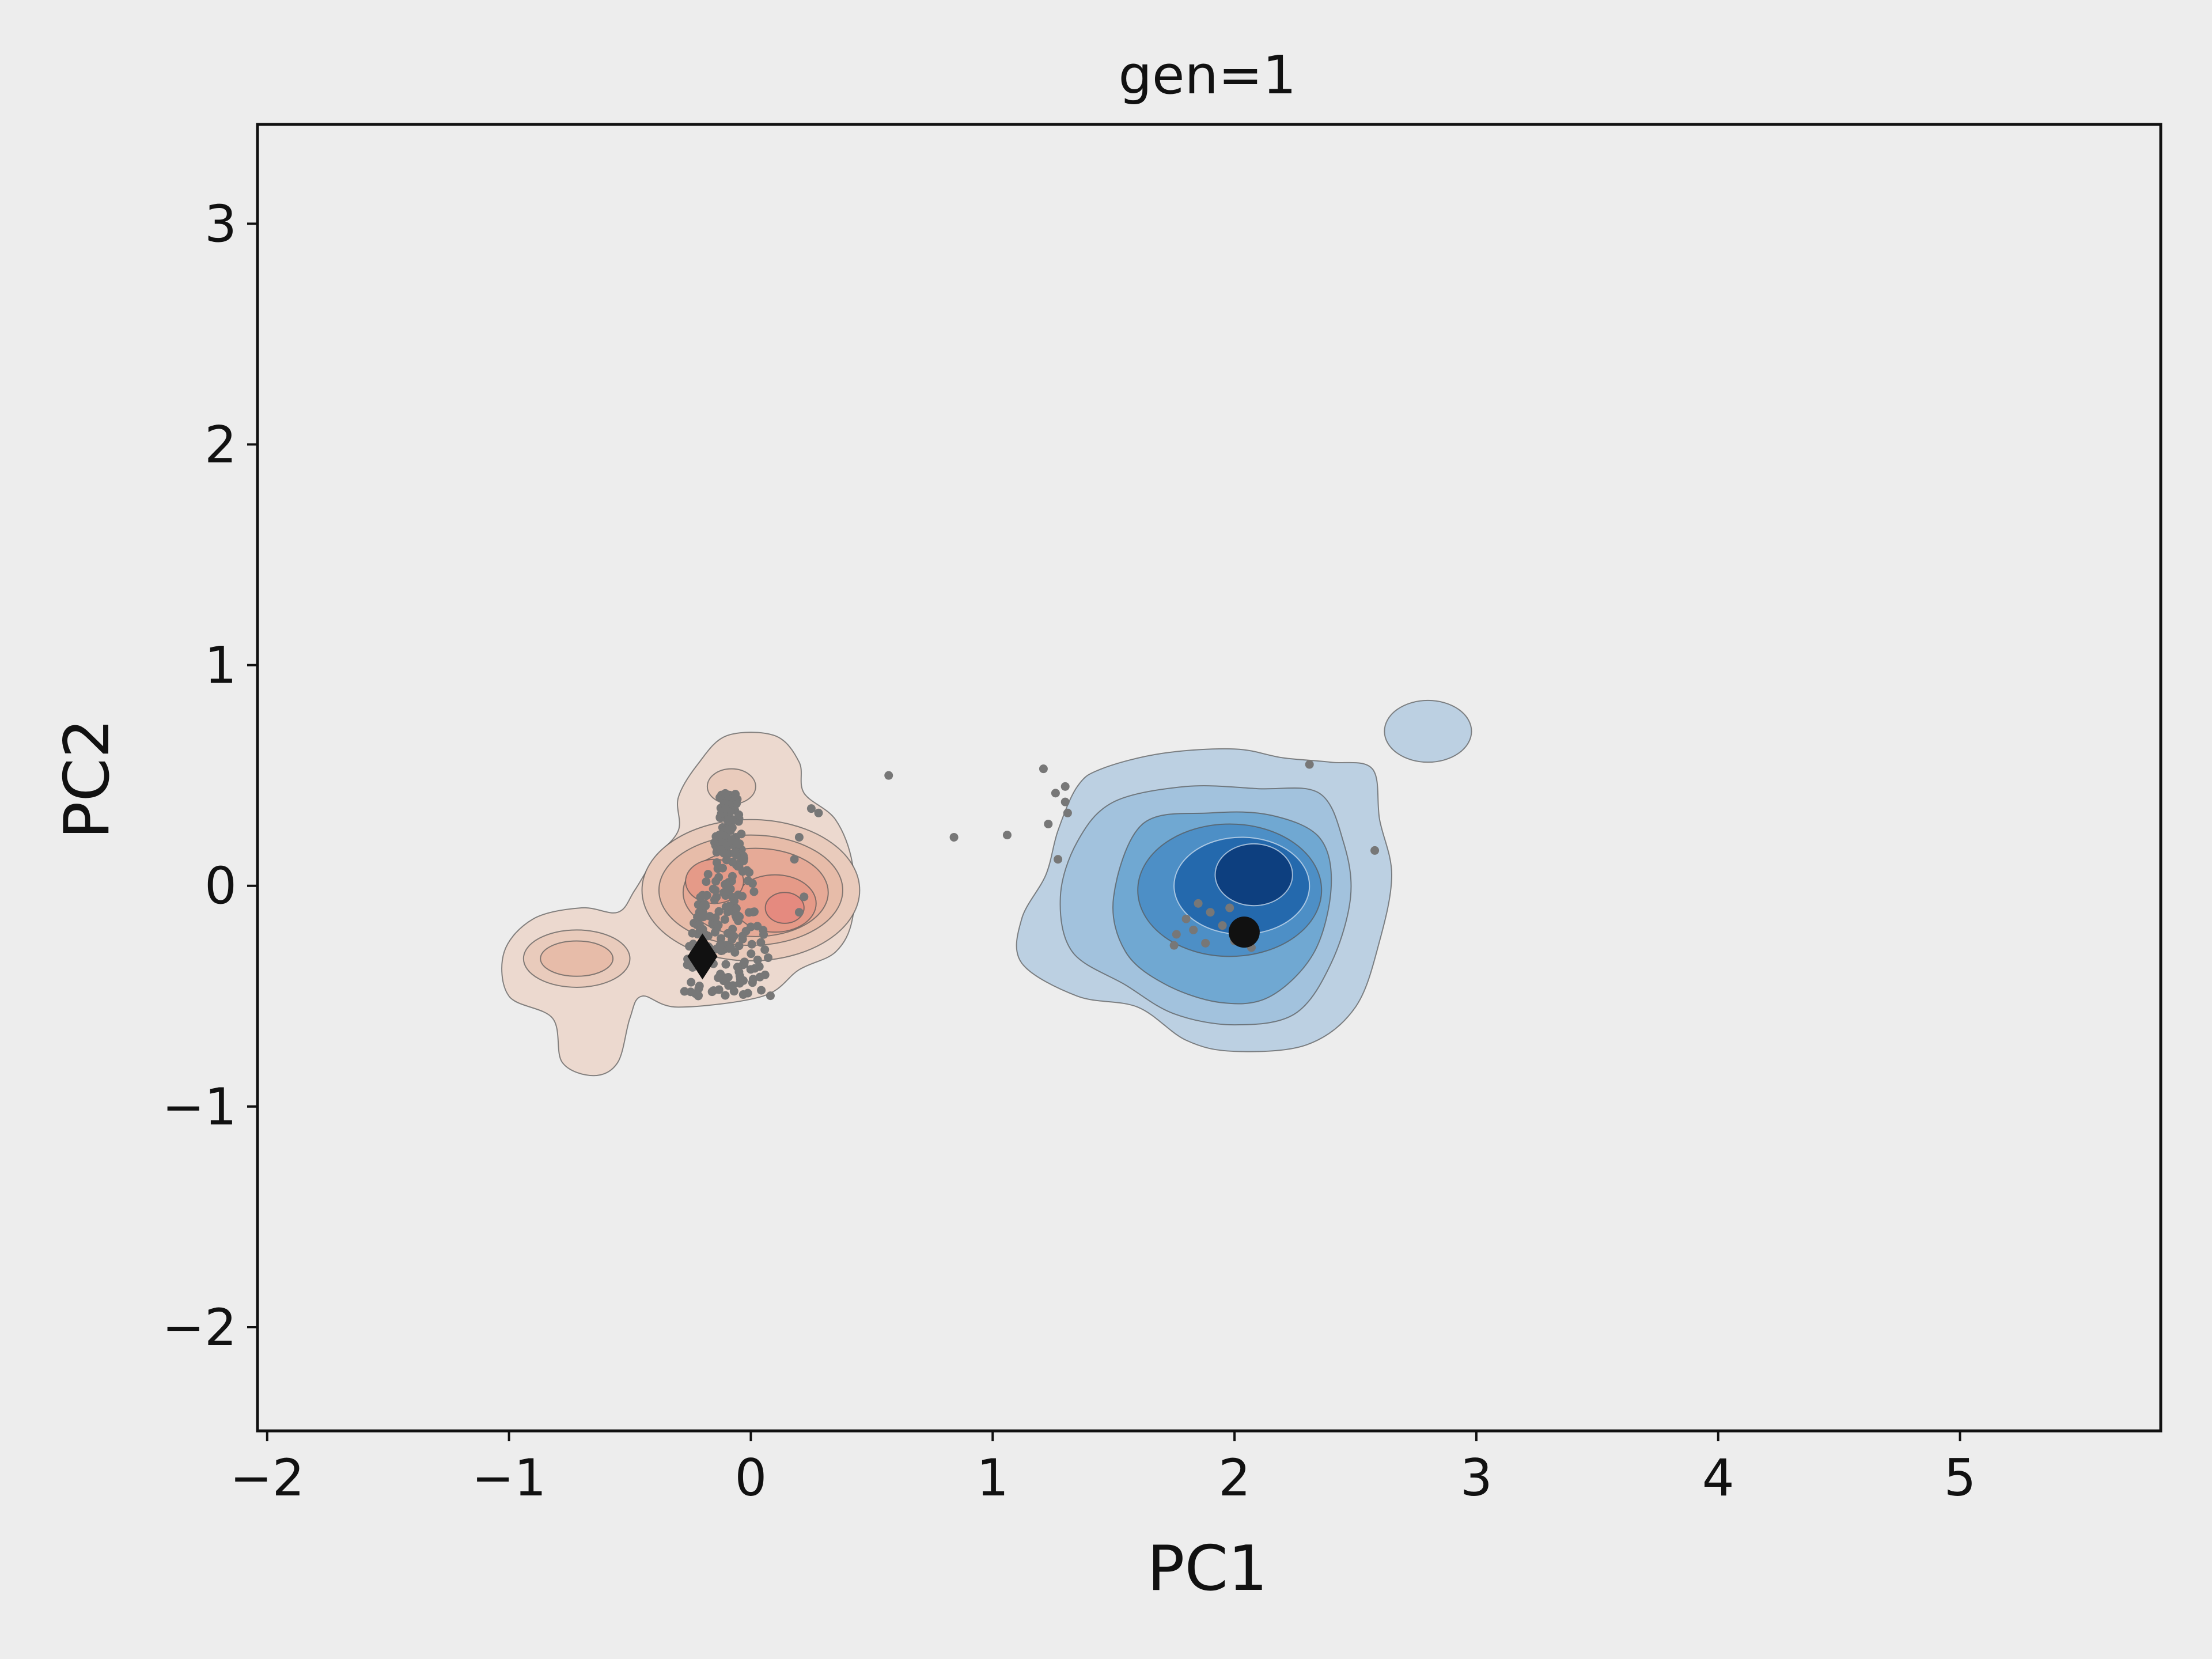 This screenshot has height=1659, width=2212. What do you see at coordinates (1718, 1478) in the screenshot?
I see `x-tick-label: 4` at bounding box center [1718, 1478].